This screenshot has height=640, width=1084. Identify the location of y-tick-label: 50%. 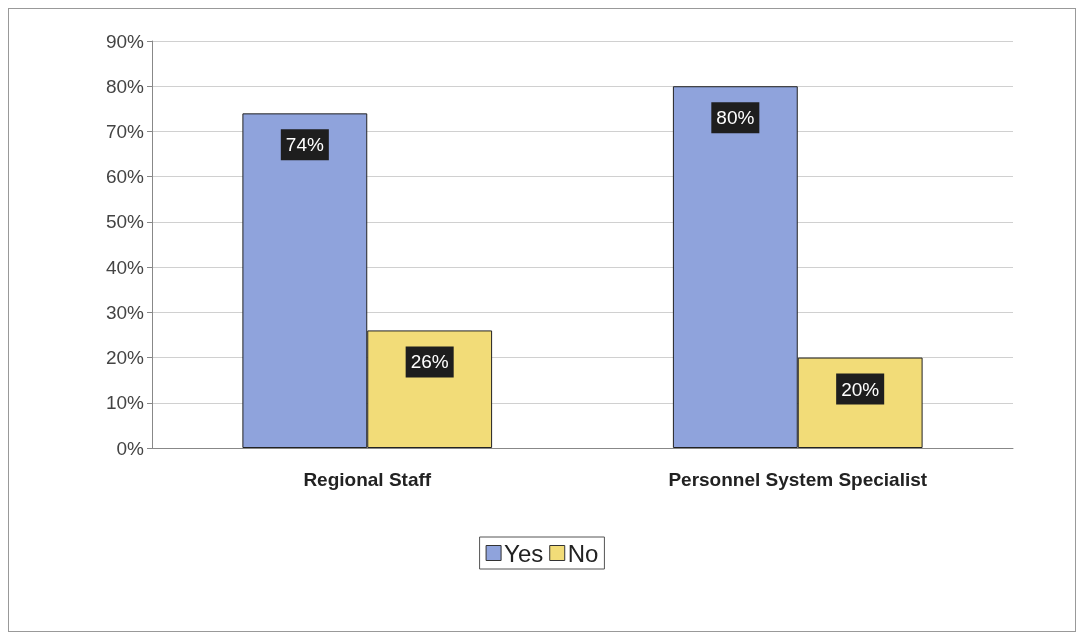
(125, 222).